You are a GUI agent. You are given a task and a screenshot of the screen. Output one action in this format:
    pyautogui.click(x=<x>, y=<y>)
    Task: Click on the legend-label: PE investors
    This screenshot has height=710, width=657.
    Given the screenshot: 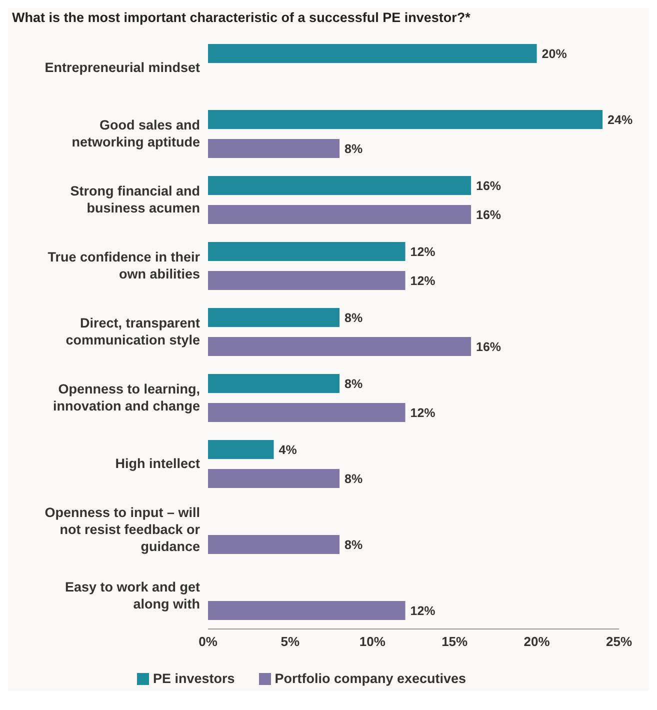 What is the action you would take?
    pyautogui.click(x=193, y=678)
    